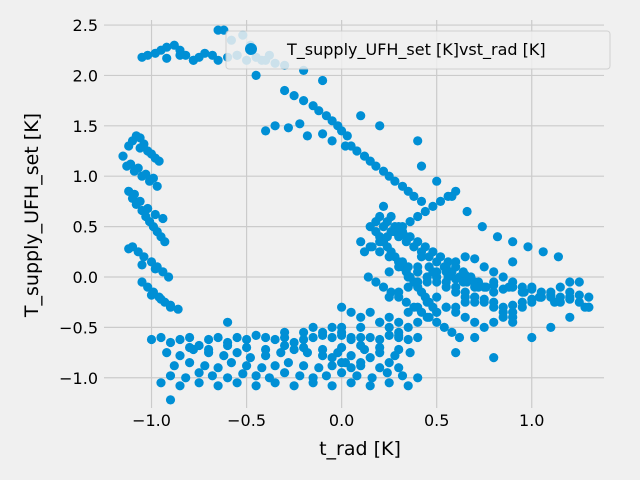  Describe the element at coordinates (85, 176) in the screenshot. I see `y-tick-label: 1.0` at that location.